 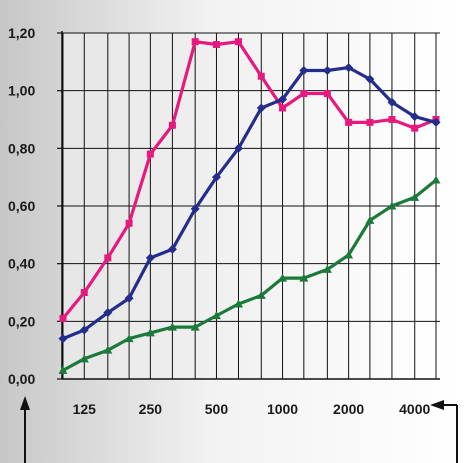 What do you see at coordinates (21, 379) in the screenshot?
I see `y-tick-label: 0,00` at bounding box center [21, 379].